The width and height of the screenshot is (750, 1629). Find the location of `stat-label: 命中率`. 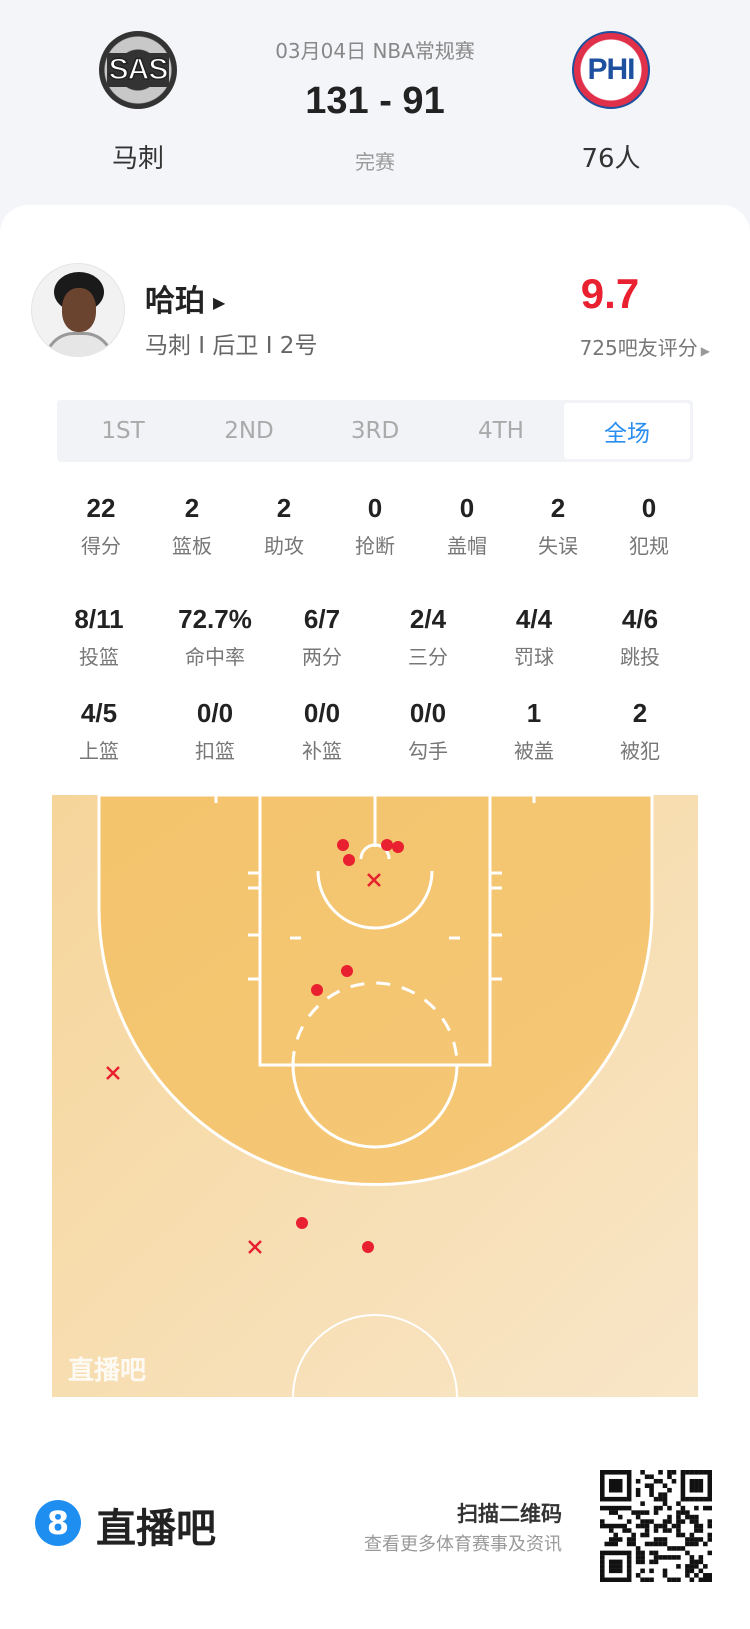

stat-label: 命中率 is located at coordinates (215, 657).